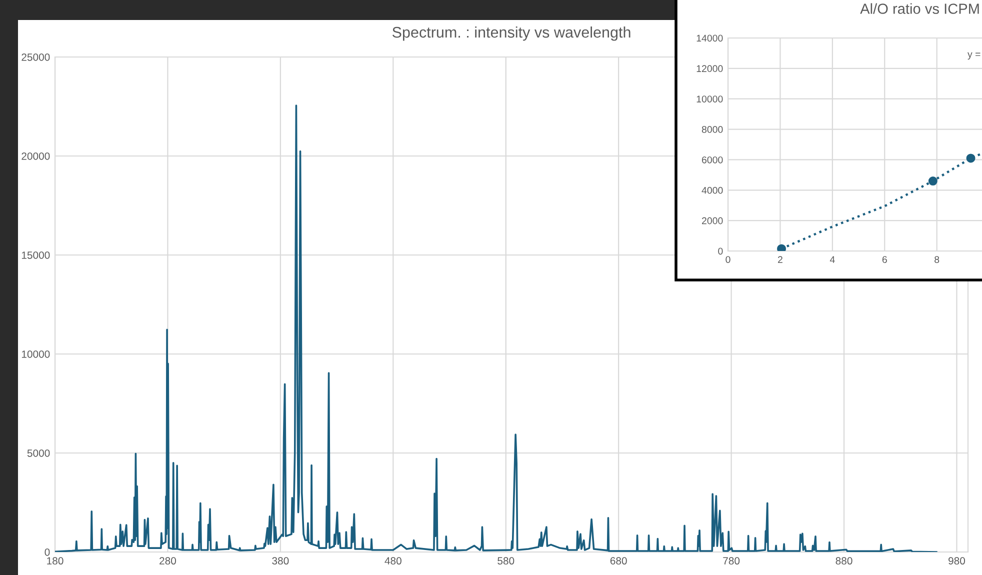  Describe the element at coordinates (780, 259) in the screenshot. I see `x-tick-label: 2` at that location.